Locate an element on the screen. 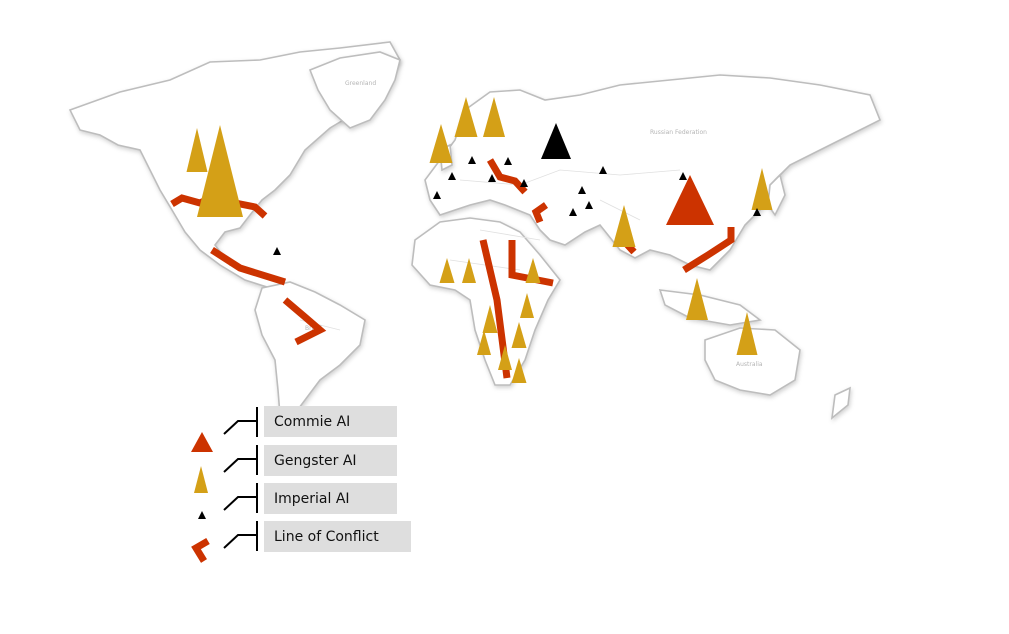 This screenshot has width=1009, height=634. legend-conflict-line-icon is located at coordinates (200, 550).